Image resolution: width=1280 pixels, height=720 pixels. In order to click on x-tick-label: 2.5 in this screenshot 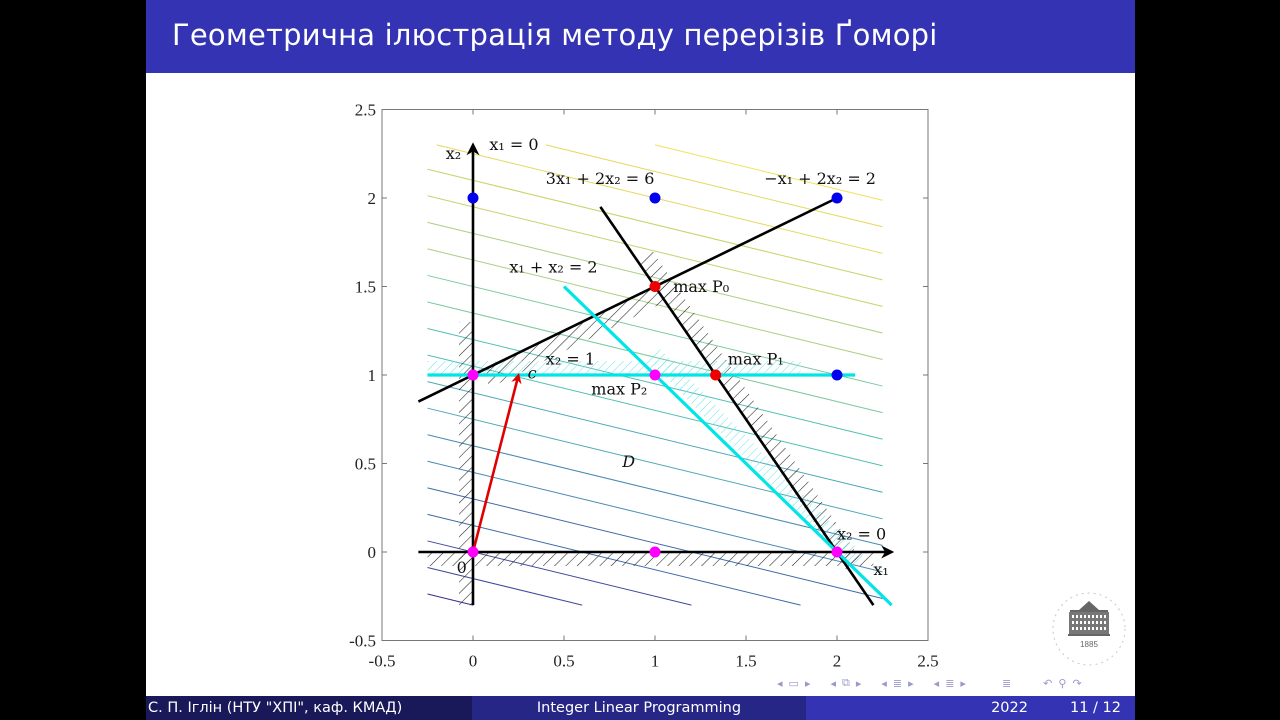, I will do `click(927, 661)`.